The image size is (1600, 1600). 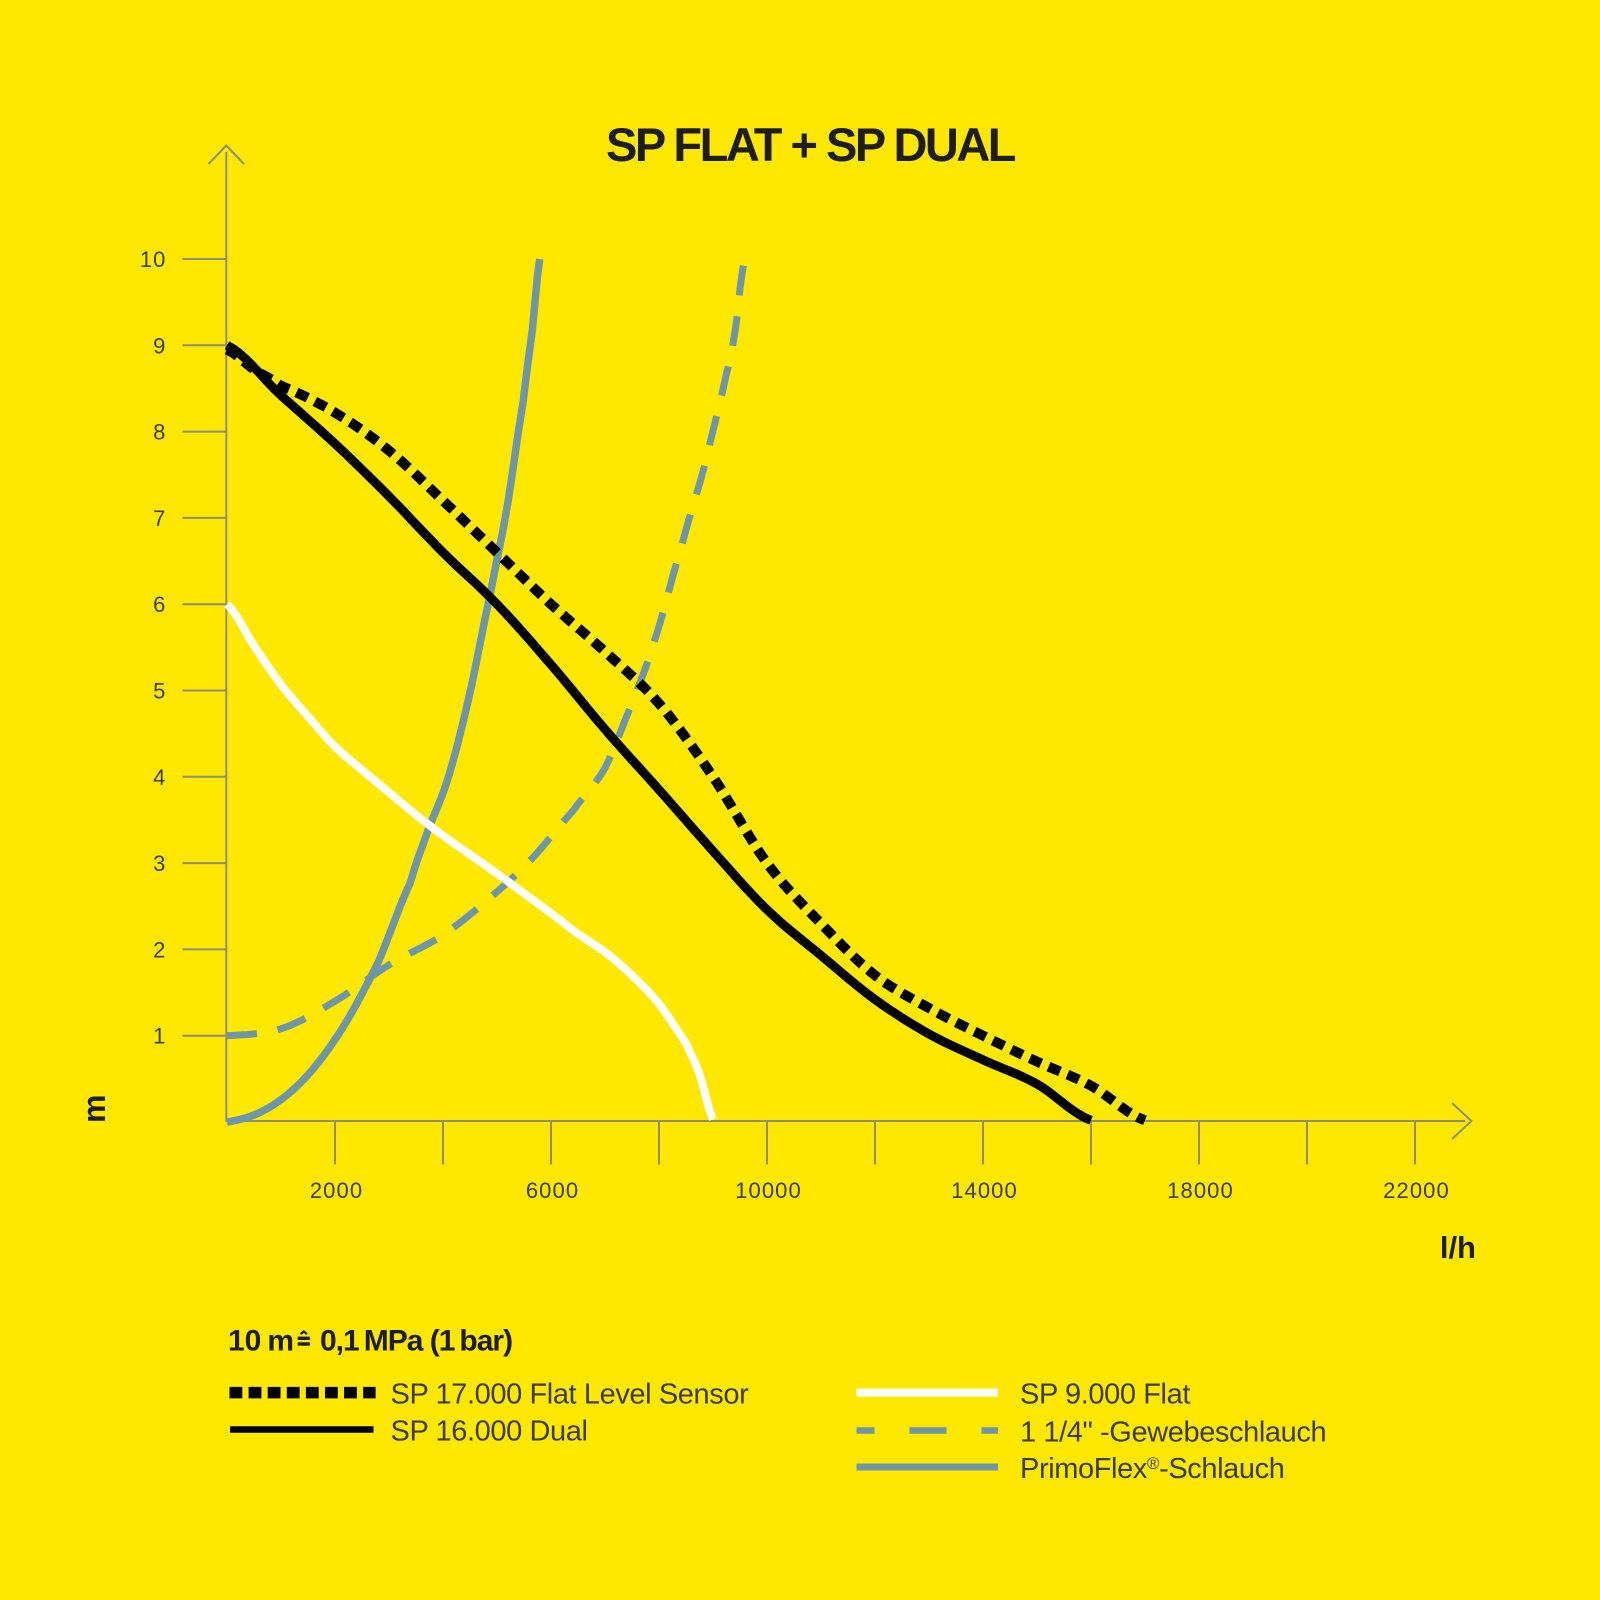 What do you see at coordinates (552, 1190) in the screenshot?
I see `svg-text: 6000` at bounding box center [552, 1190].